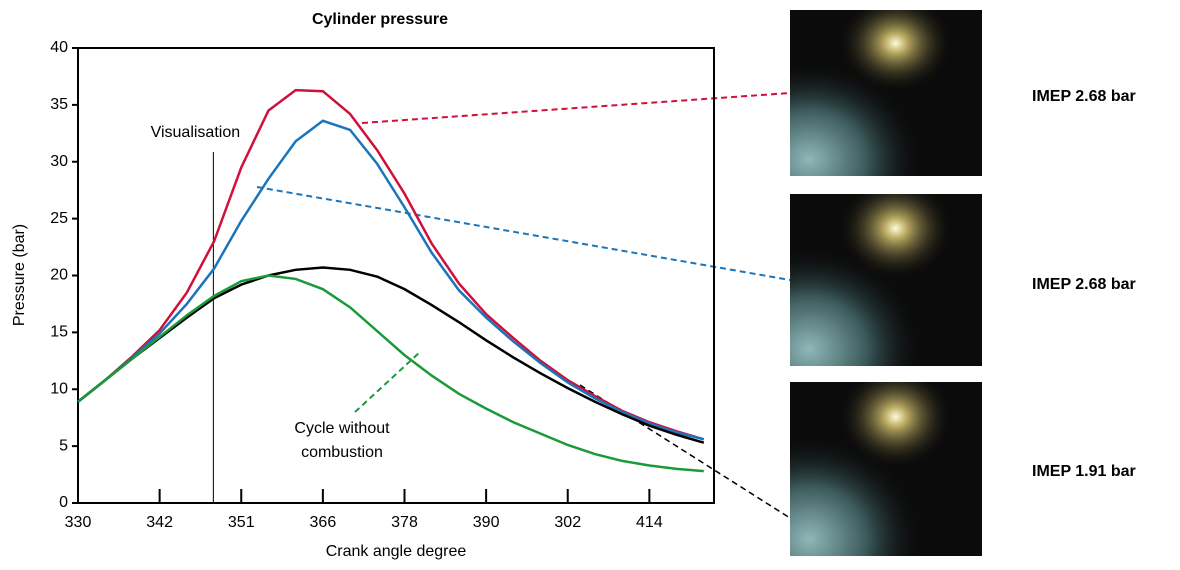 The image size is (1180, 570). What do you see at coordinates (342, 428) in the screenshot?
I see `annotation: Cycle without` at bounding box center [342, 428].